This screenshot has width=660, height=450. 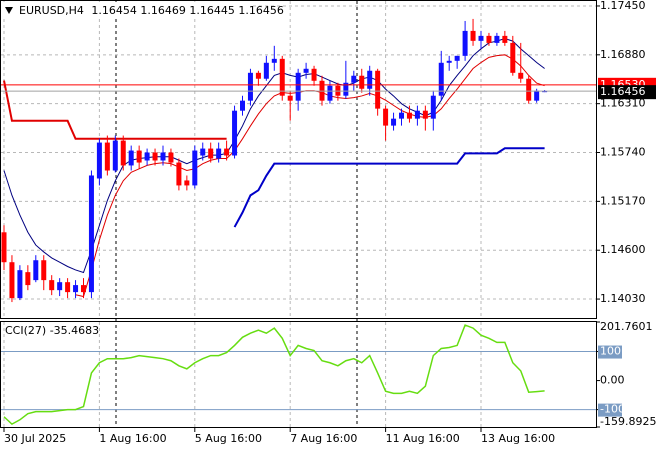 I want to click on y-tick-label: 0.00, so click(x=612, y=380).